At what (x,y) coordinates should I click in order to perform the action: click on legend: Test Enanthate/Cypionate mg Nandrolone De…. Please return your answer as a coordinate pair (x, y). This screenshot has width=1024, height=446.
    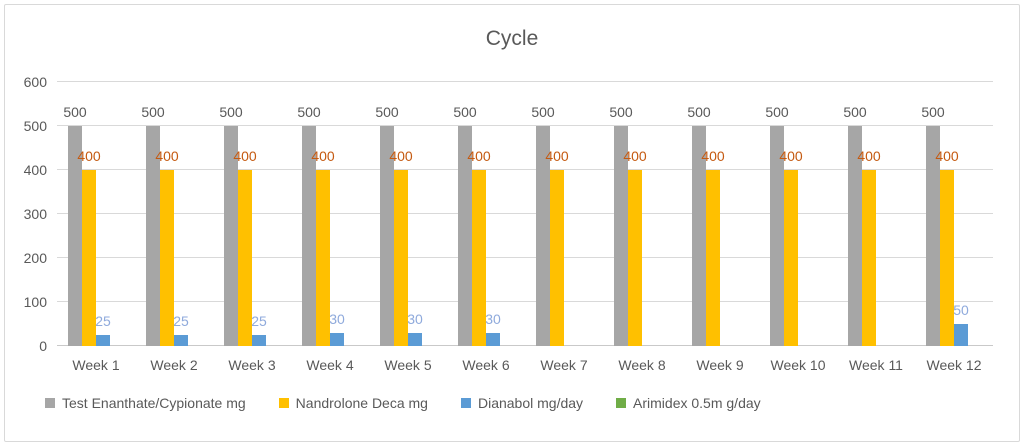
    Looking at the image, I should click on (403, 403).